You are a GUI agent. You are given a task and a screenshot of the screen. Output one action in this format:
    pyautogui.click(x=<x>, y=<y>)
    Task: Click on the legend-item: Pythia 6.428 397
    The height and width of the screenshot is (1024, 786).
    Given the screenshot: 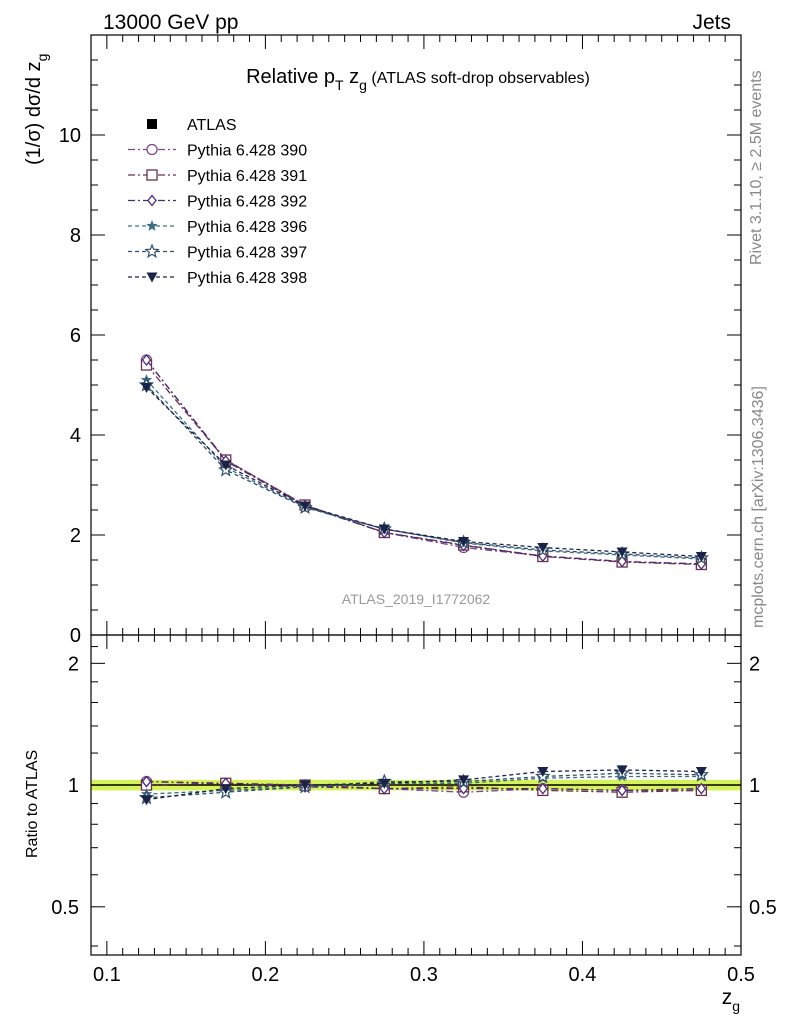 What is the action you would take?
    pyautogui.click(x=217, y=252)
    